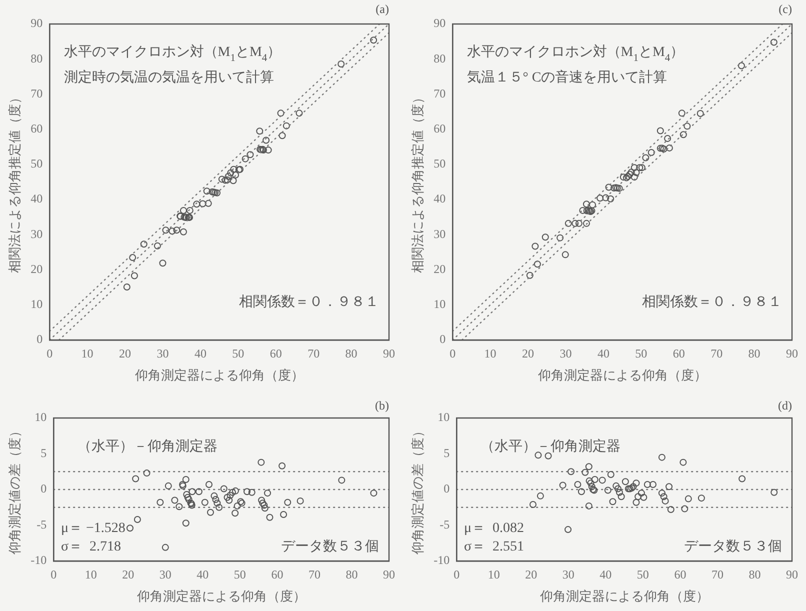  I want to click on y-tick-label: 90, so click(440, 23).